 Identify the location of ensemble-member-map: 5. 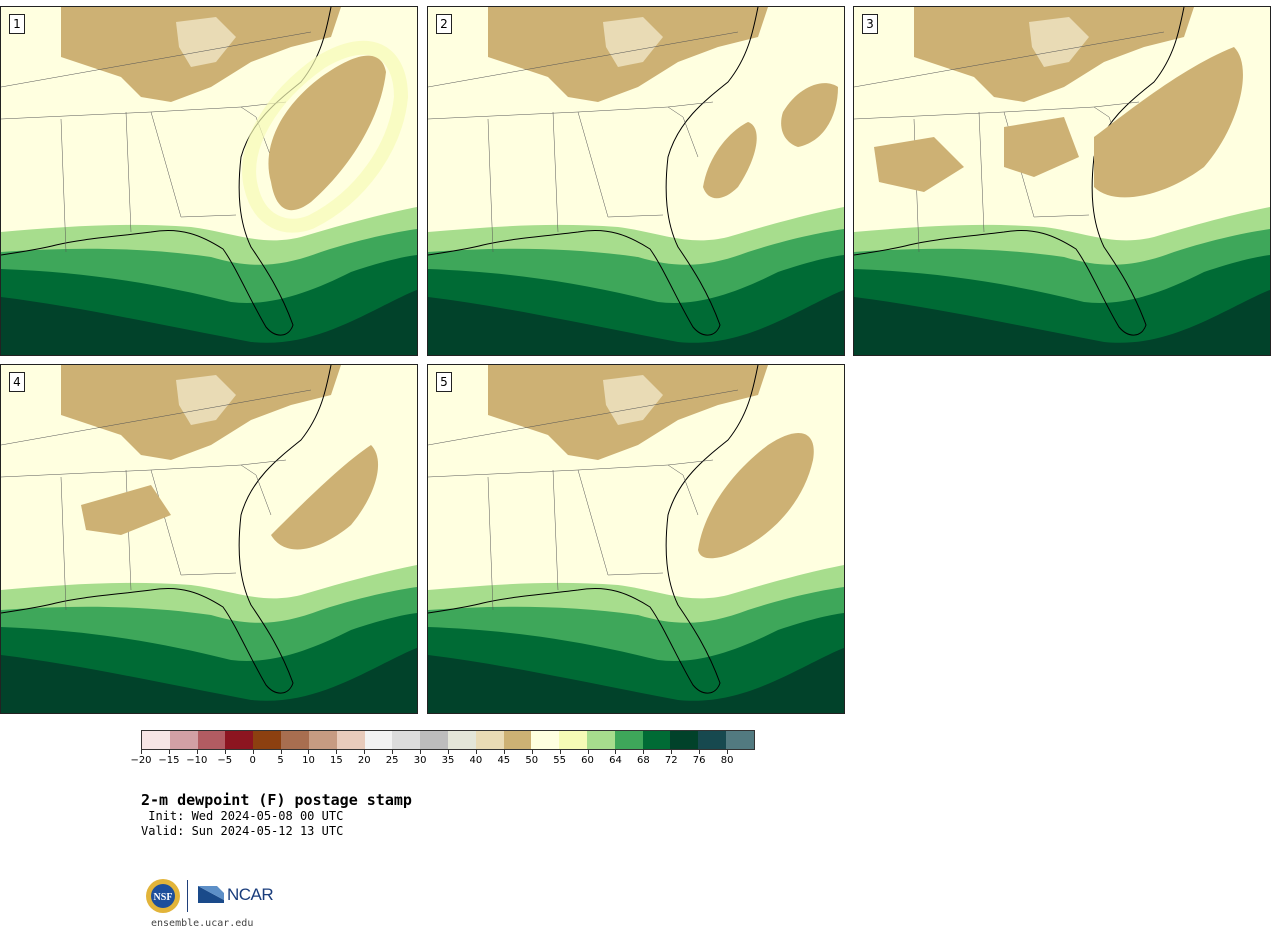
(636, 539).